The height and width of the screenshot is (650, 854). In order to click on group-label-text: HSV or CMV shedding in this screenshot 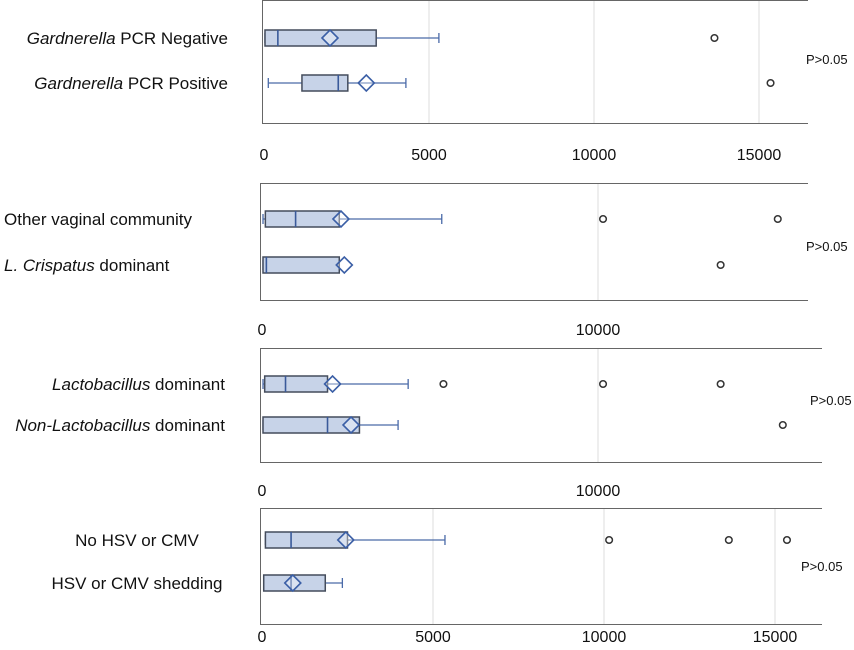, I will do `click(136, 583)`.